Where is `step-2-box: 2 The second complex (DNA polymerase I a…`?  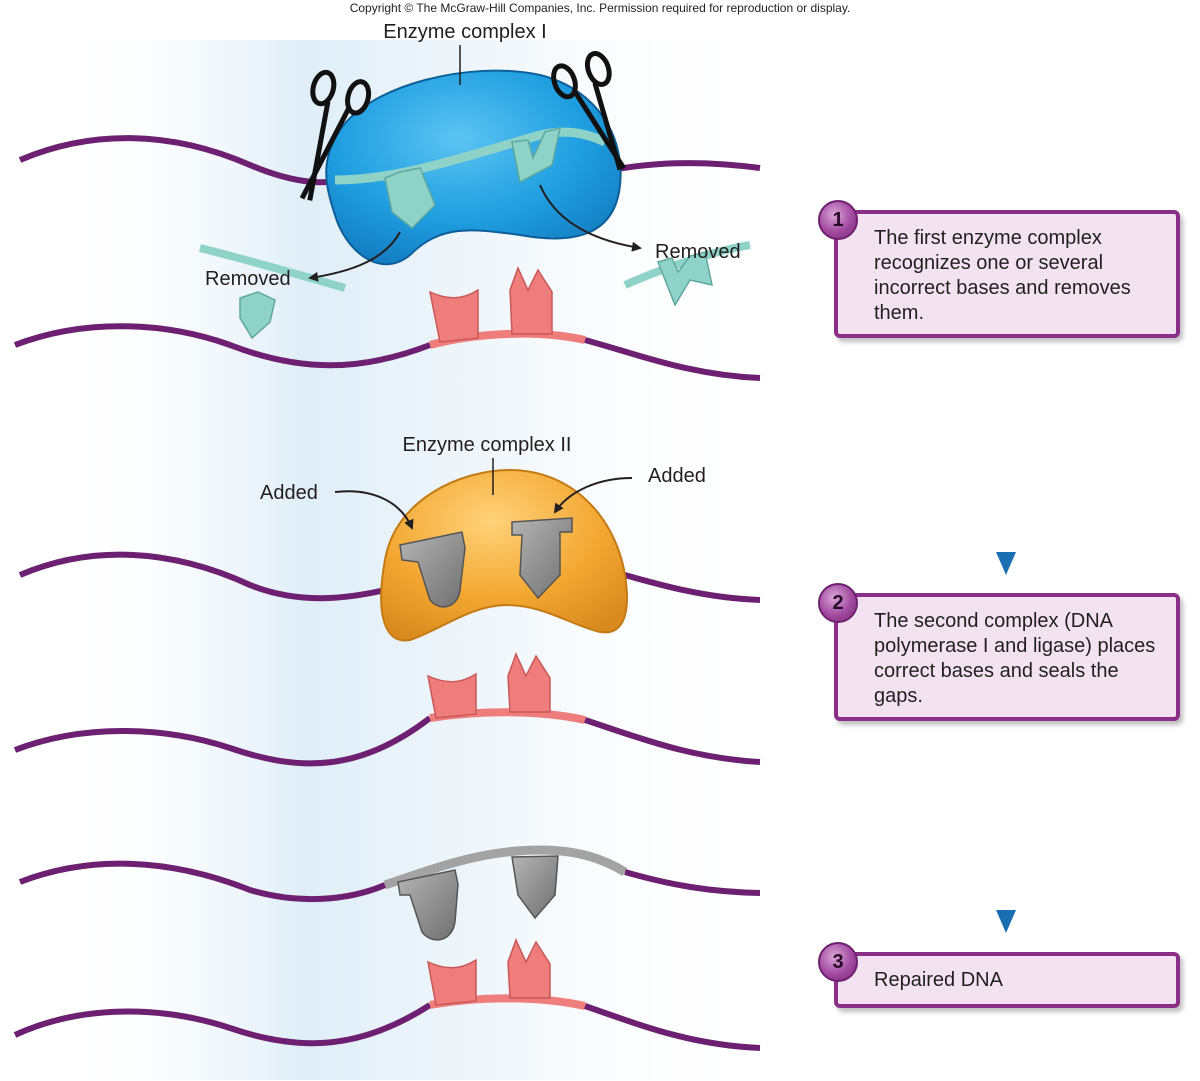
step-2-box: 2 The second complex (DNA polymerase I a… is located at coordinates (999, 652).